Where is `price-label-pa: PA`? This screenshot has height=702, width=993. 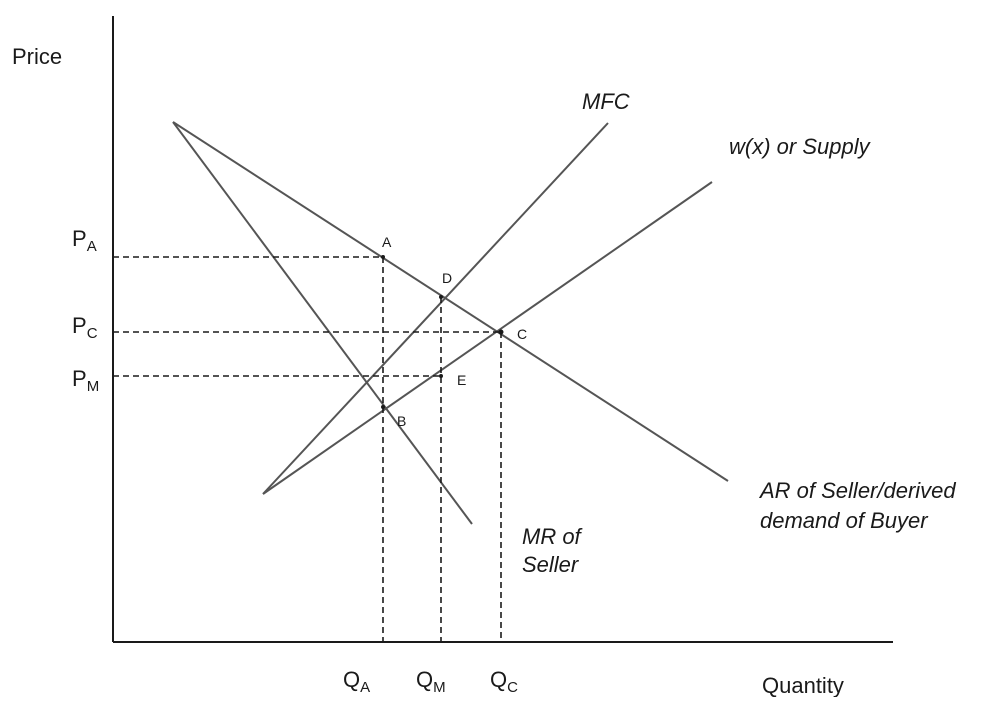
price-label-pa: PA is located at coordinates (84, 240).